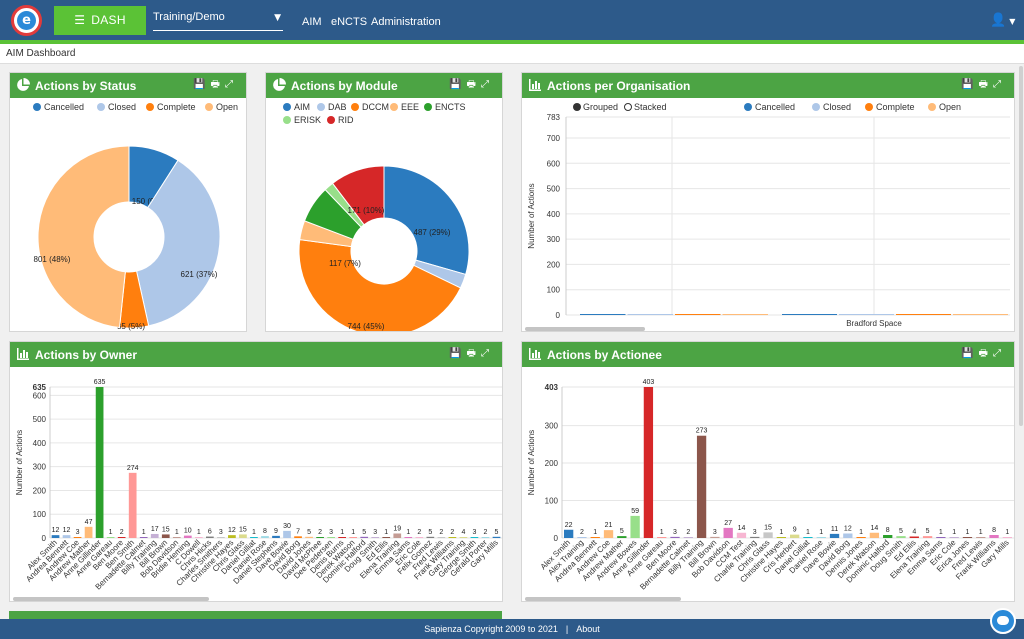  I want to click on data-label: 17, so click(155, 529).